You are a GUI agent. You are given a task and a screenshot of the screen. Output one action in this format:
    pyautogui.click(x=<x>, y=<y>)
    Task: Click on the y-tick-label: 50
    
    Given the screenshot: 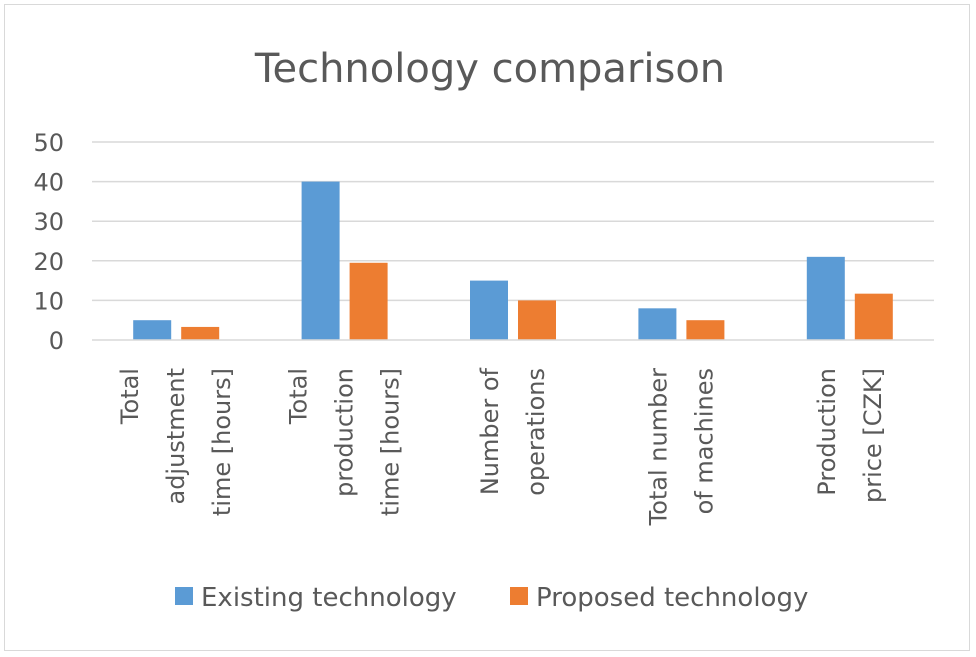 What is the action you would take?
    pyautogui.click(x=48, y=143)
    